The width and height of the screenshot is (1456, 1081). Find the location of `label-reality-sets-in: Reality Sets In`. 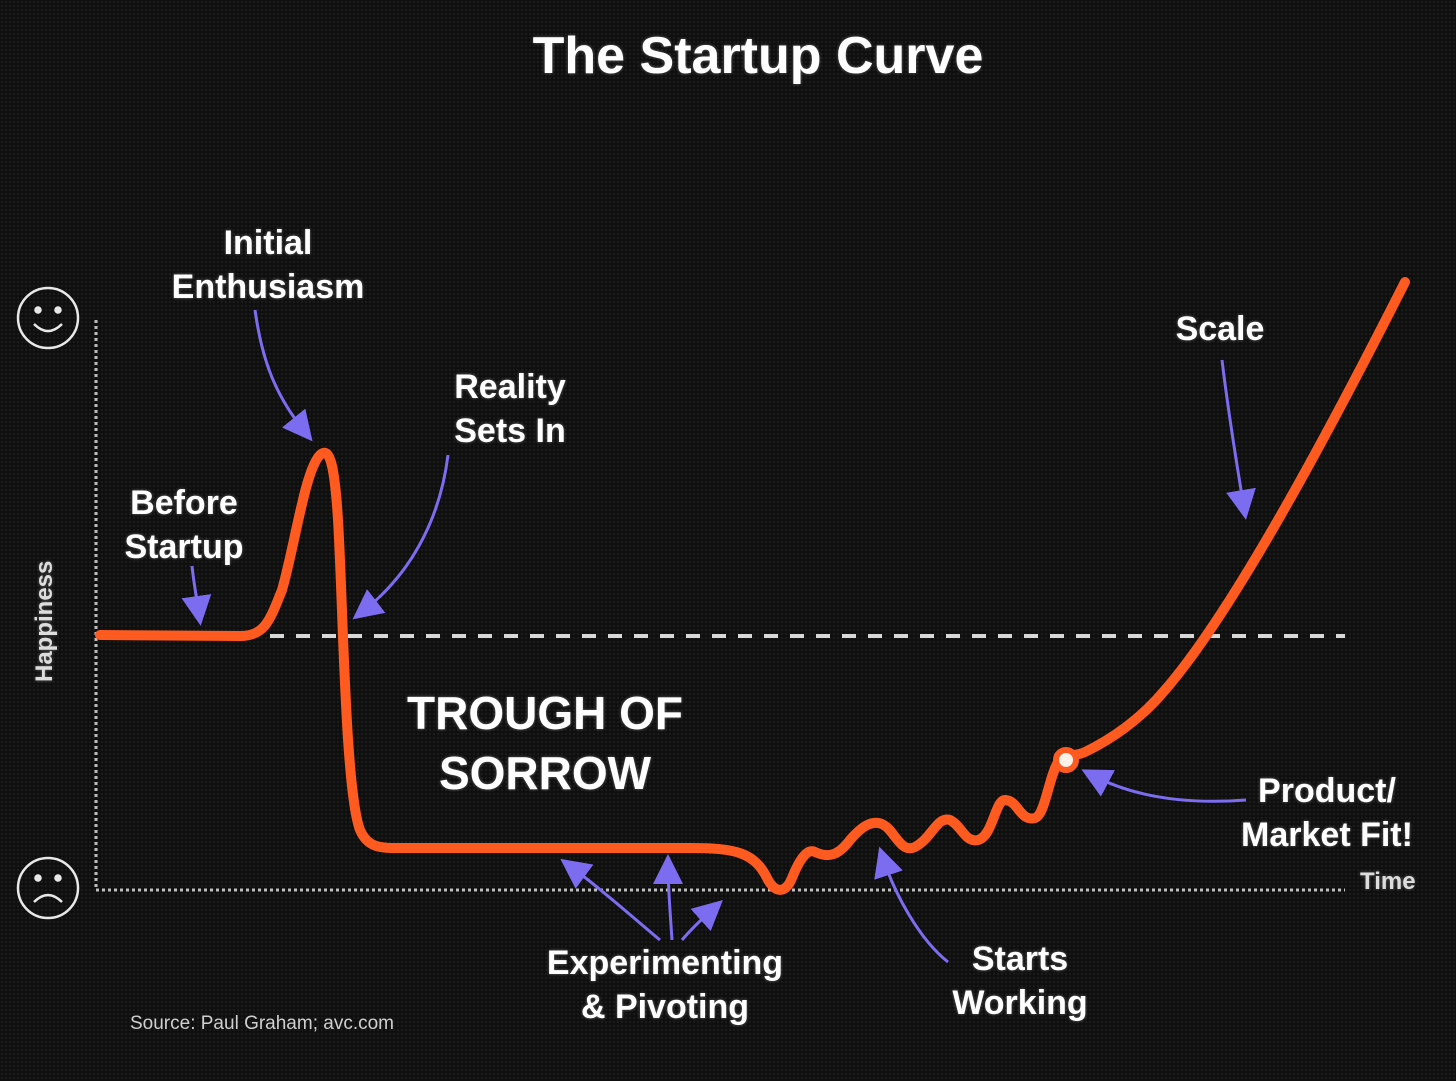

label-reality-sets-in: Reality Sets In is located at coordinates (510, 409).